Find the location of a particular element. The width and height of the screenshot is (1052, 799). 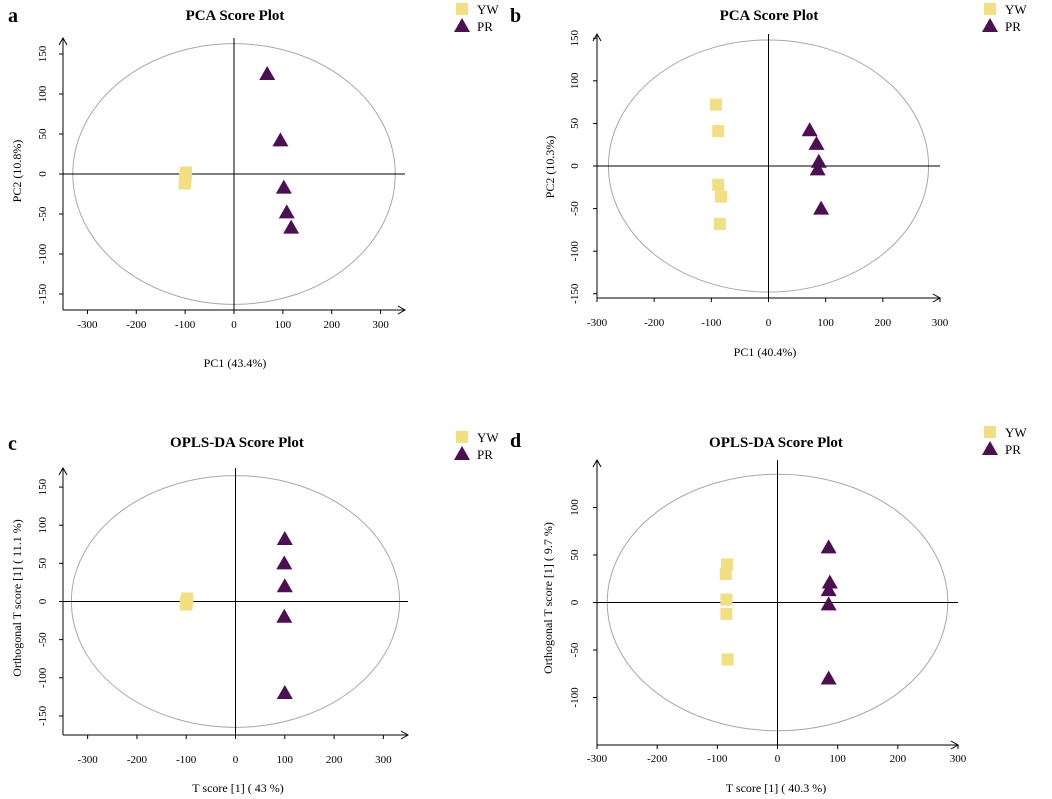

x-axis-label: T score [1] ( 43 %) is located at coordinates (237, 788).